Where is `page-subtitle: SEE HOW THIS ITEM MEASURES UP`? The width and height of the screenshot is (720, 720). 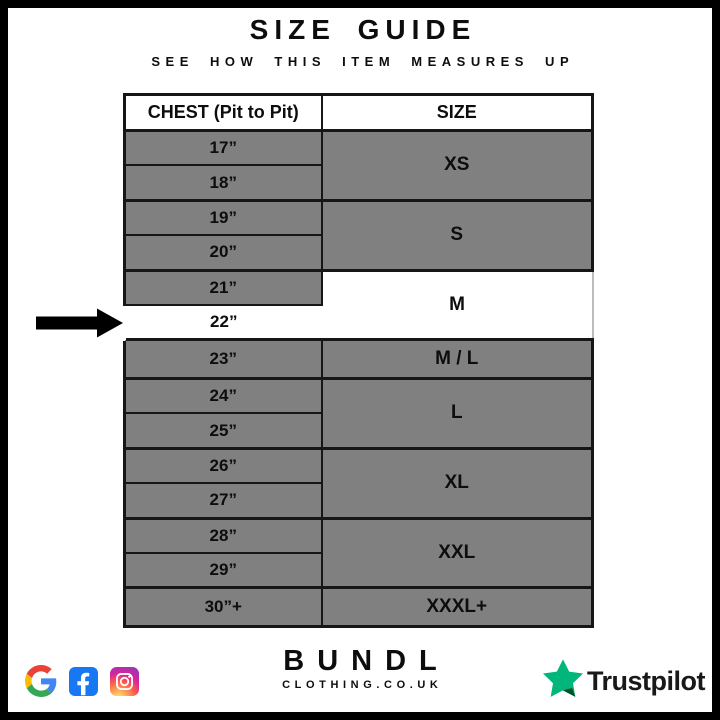 page-subtitle: SEE HOW THIS ITEM MEASURES UP is located at coordinates (363, 61).